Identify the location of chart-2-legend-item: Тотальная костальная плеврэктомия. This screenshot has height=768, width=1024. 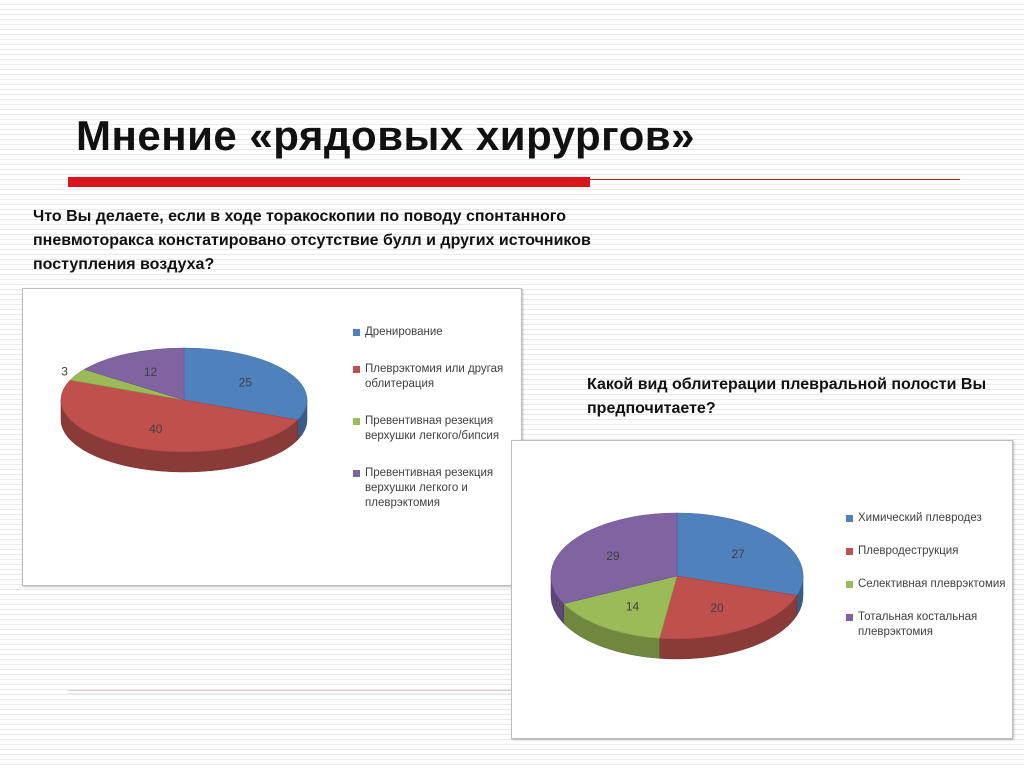
(926, 625).